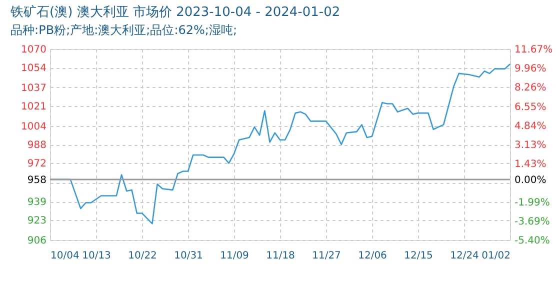 The image size is (560, 300). Describe the element at coordinates (418, 256) in the screenshot. I see `x-tick-label: 12/15` at that location.